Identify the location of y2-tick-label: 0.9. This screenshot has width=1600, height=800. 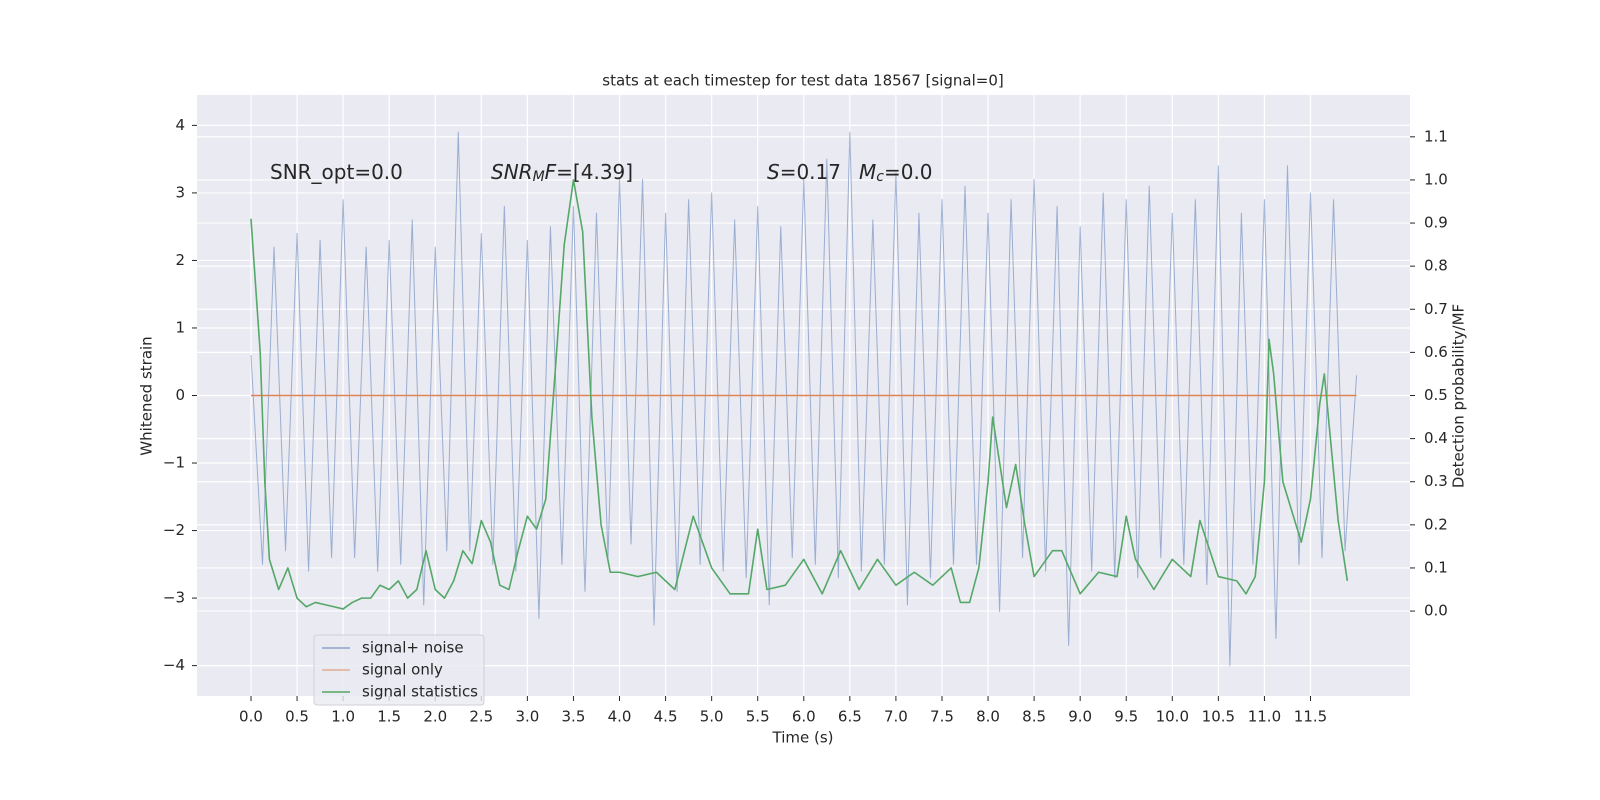
(1436, 223).